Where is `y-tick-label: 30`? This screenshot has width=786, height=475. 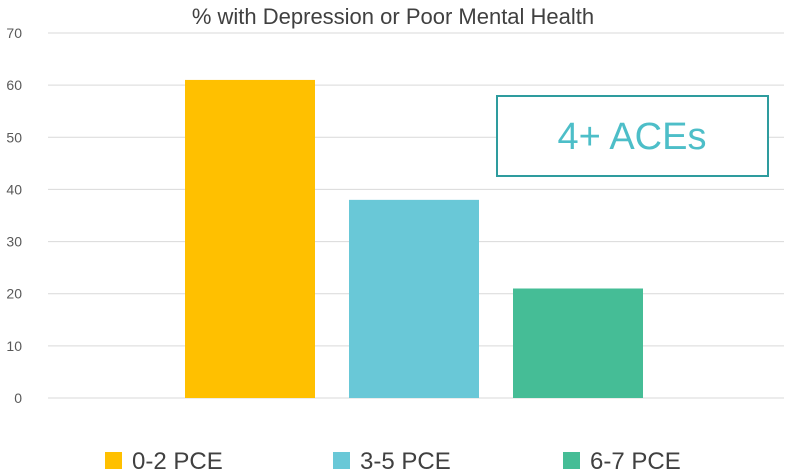
y-tick-label: 30 is located at coordinates (14, 242).